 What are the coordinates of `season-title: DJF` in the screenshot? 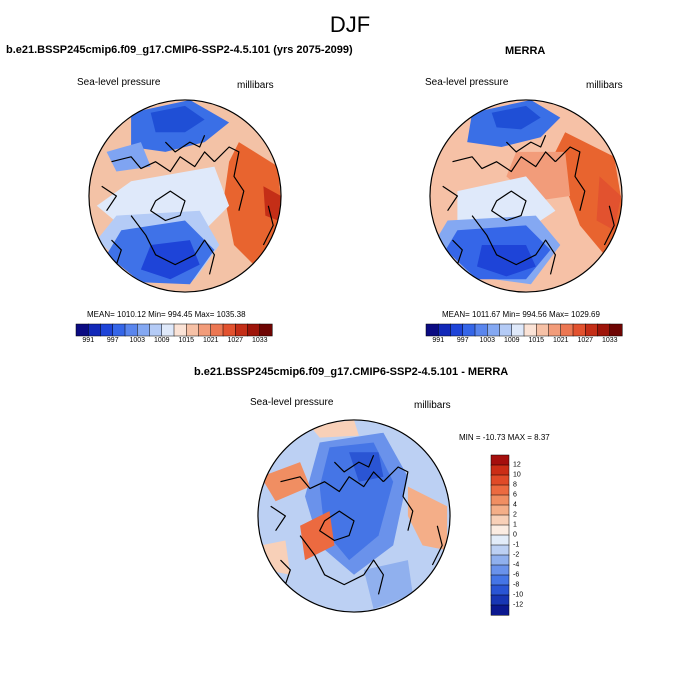 It's located at (350, 24).